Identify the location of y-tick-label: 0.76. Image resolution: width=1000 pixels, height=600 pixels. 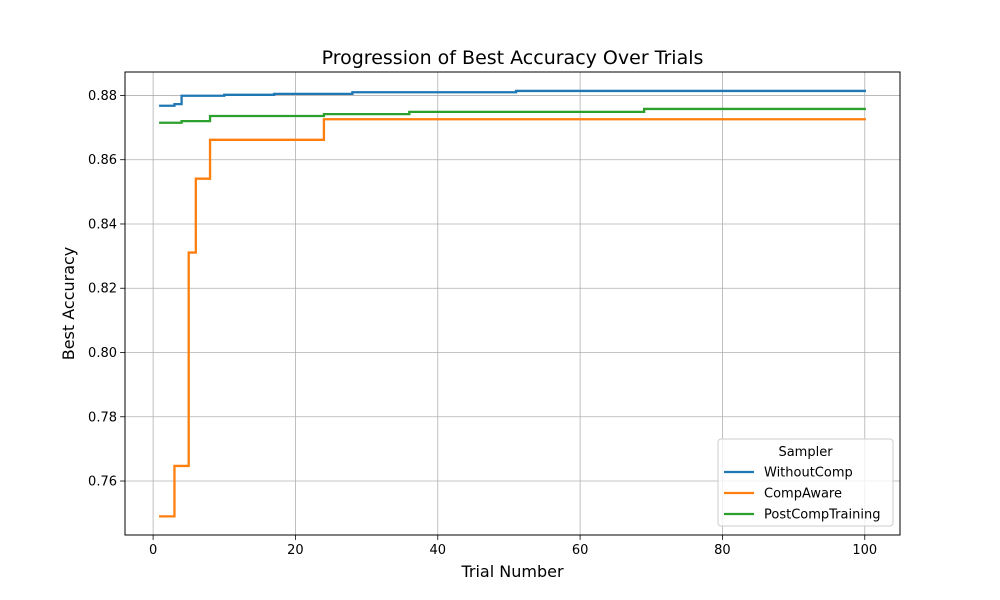
(102, 482).